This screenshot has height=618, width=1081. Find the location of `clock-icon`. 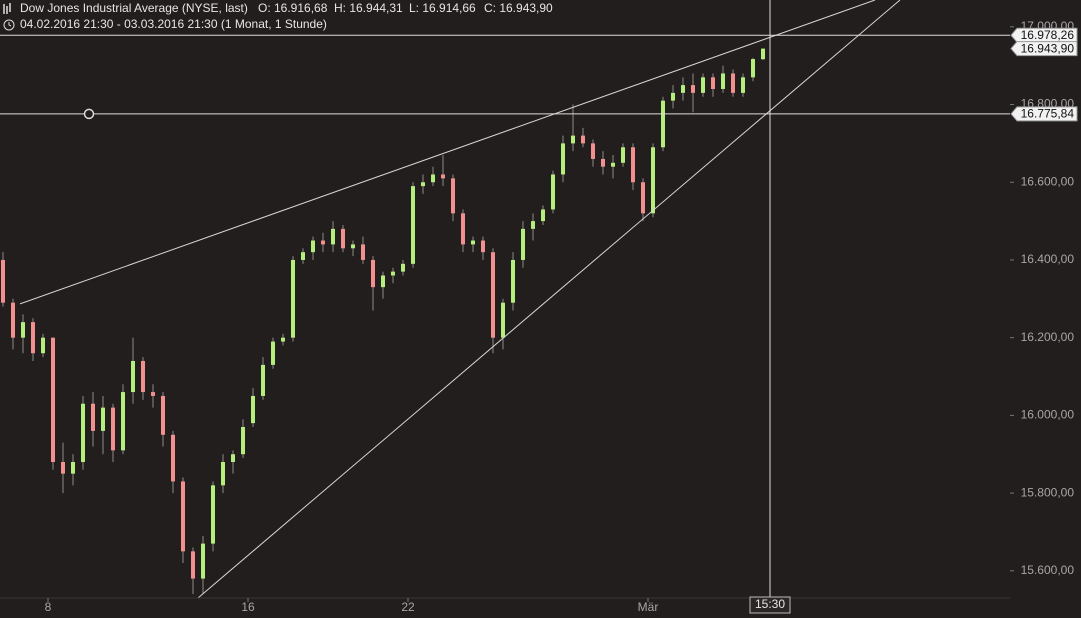

clock-icon is located at coordinates (9, 25).